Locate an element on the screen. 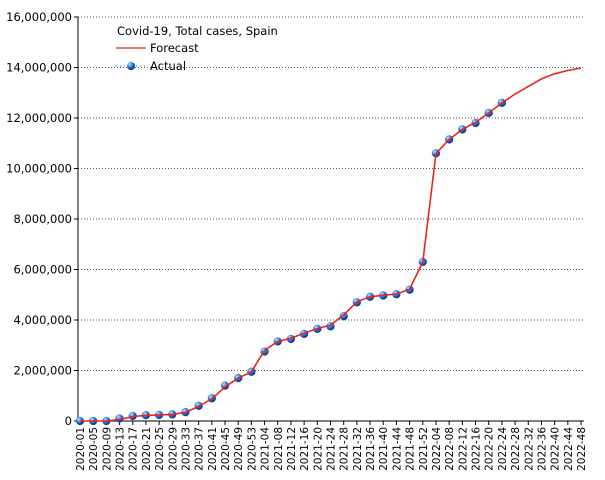  x-tick-label: 2020-37 is located at coordinates (200, 449).